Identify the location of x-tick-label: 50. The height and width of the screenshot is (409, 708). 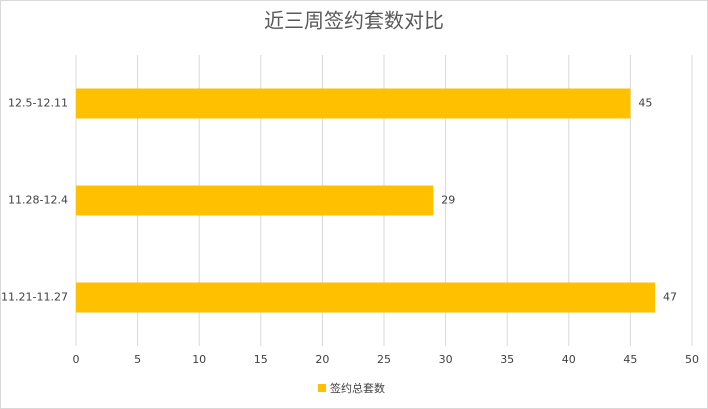
(692, 359).